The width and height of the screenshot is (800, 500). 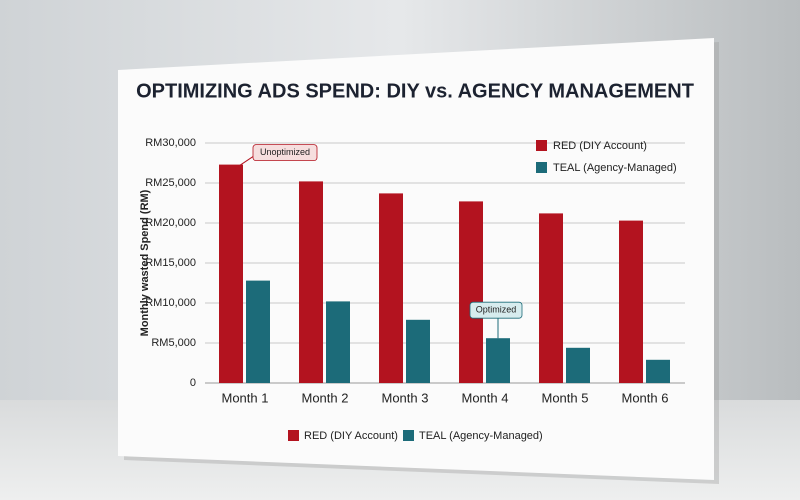 I want to click on y-tick-label: RM5,000, so click(x=173, y=343).